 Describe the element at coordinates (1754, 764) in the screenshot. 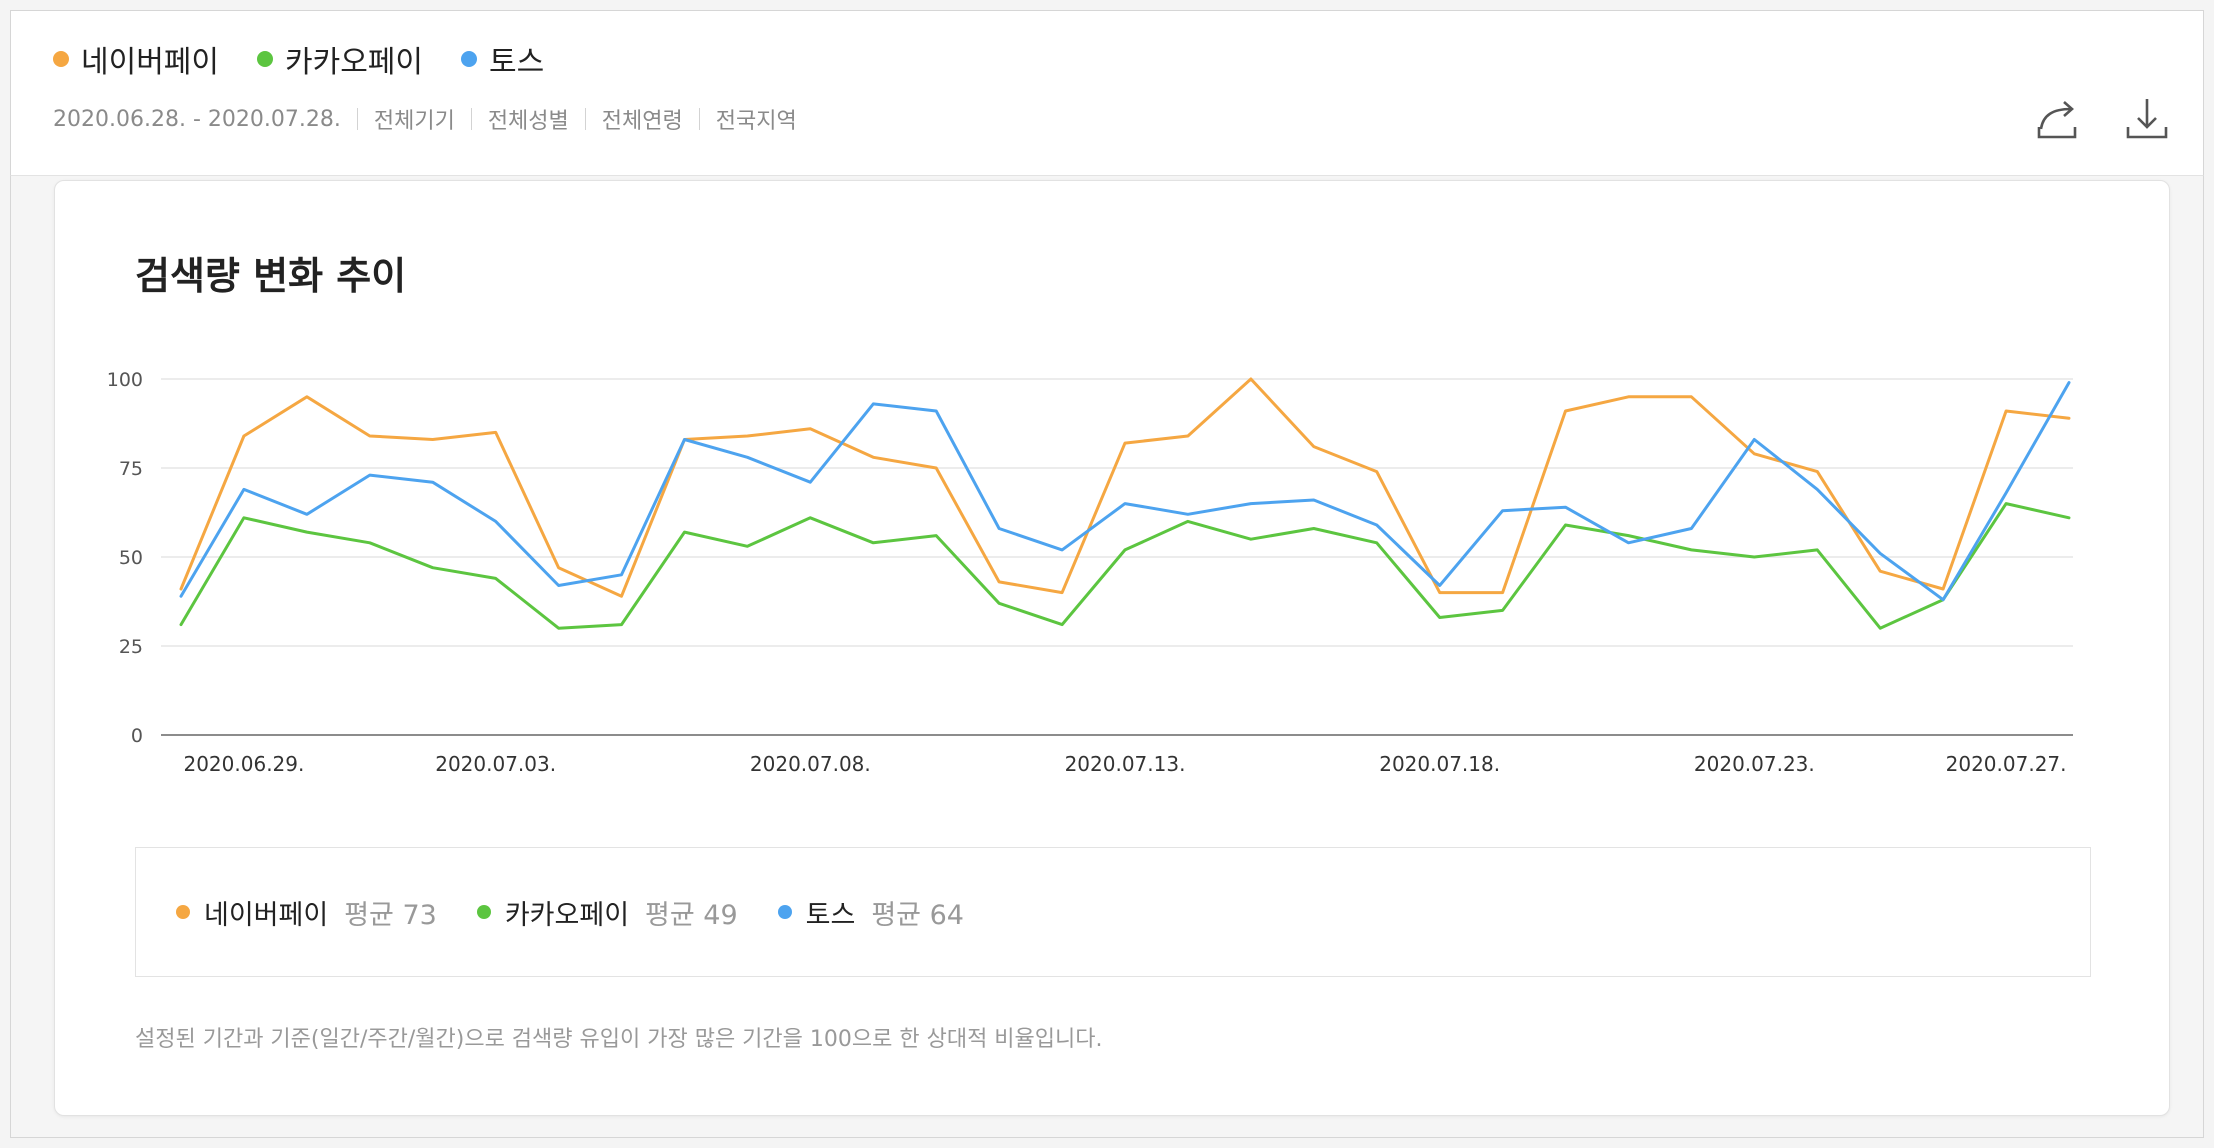

I see `x-tick-label: 2020.07.23.` at that location.